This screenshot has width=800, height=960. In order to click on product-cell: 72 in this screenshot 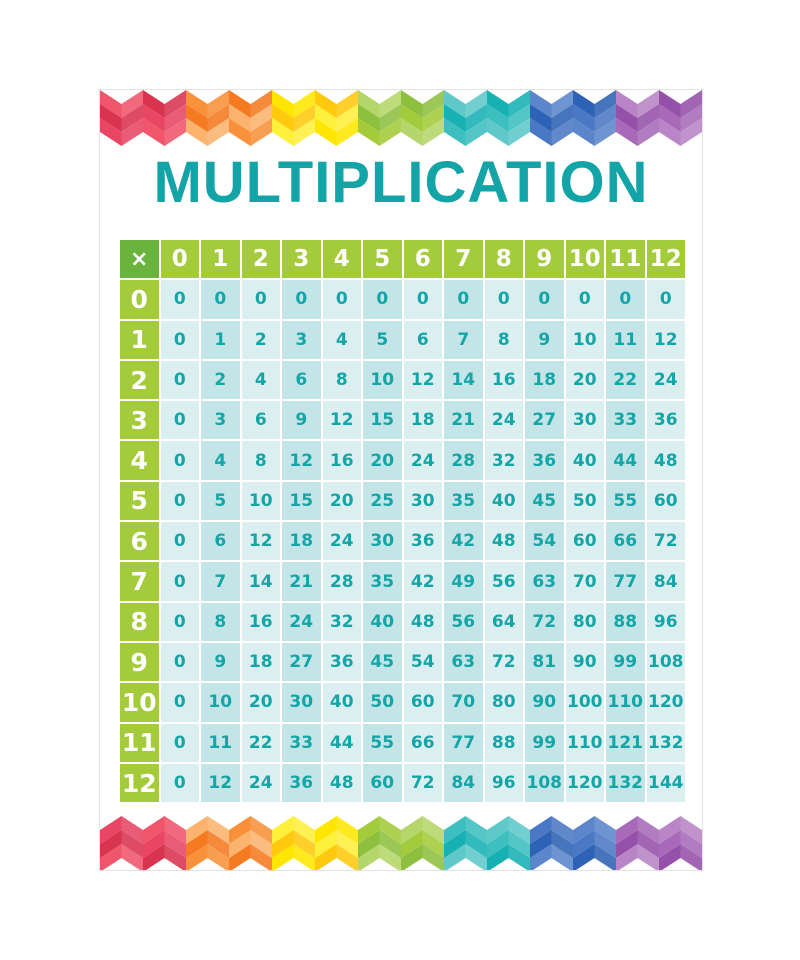, I will do `click(665, 541)`.